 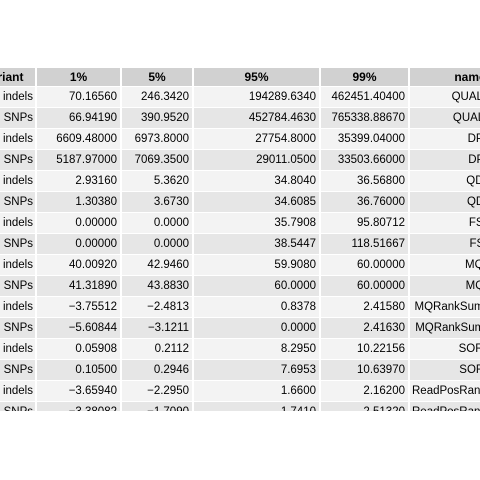 I want to click on cell-5pct: 5.3620, so click(x=157, y=181).